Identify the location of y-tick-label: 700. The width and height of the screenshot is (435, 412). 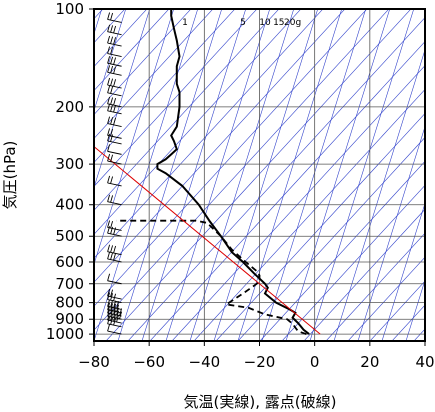
(69, 284).